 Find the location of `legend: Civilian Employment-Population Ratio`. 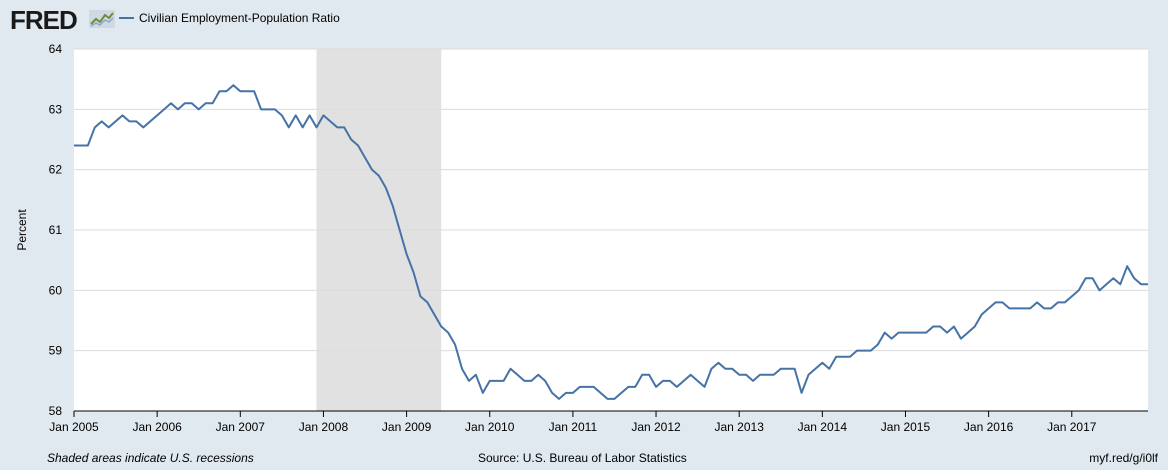

legend: Civilian Employment-Population Ratio is located at coordinates (229, 18).